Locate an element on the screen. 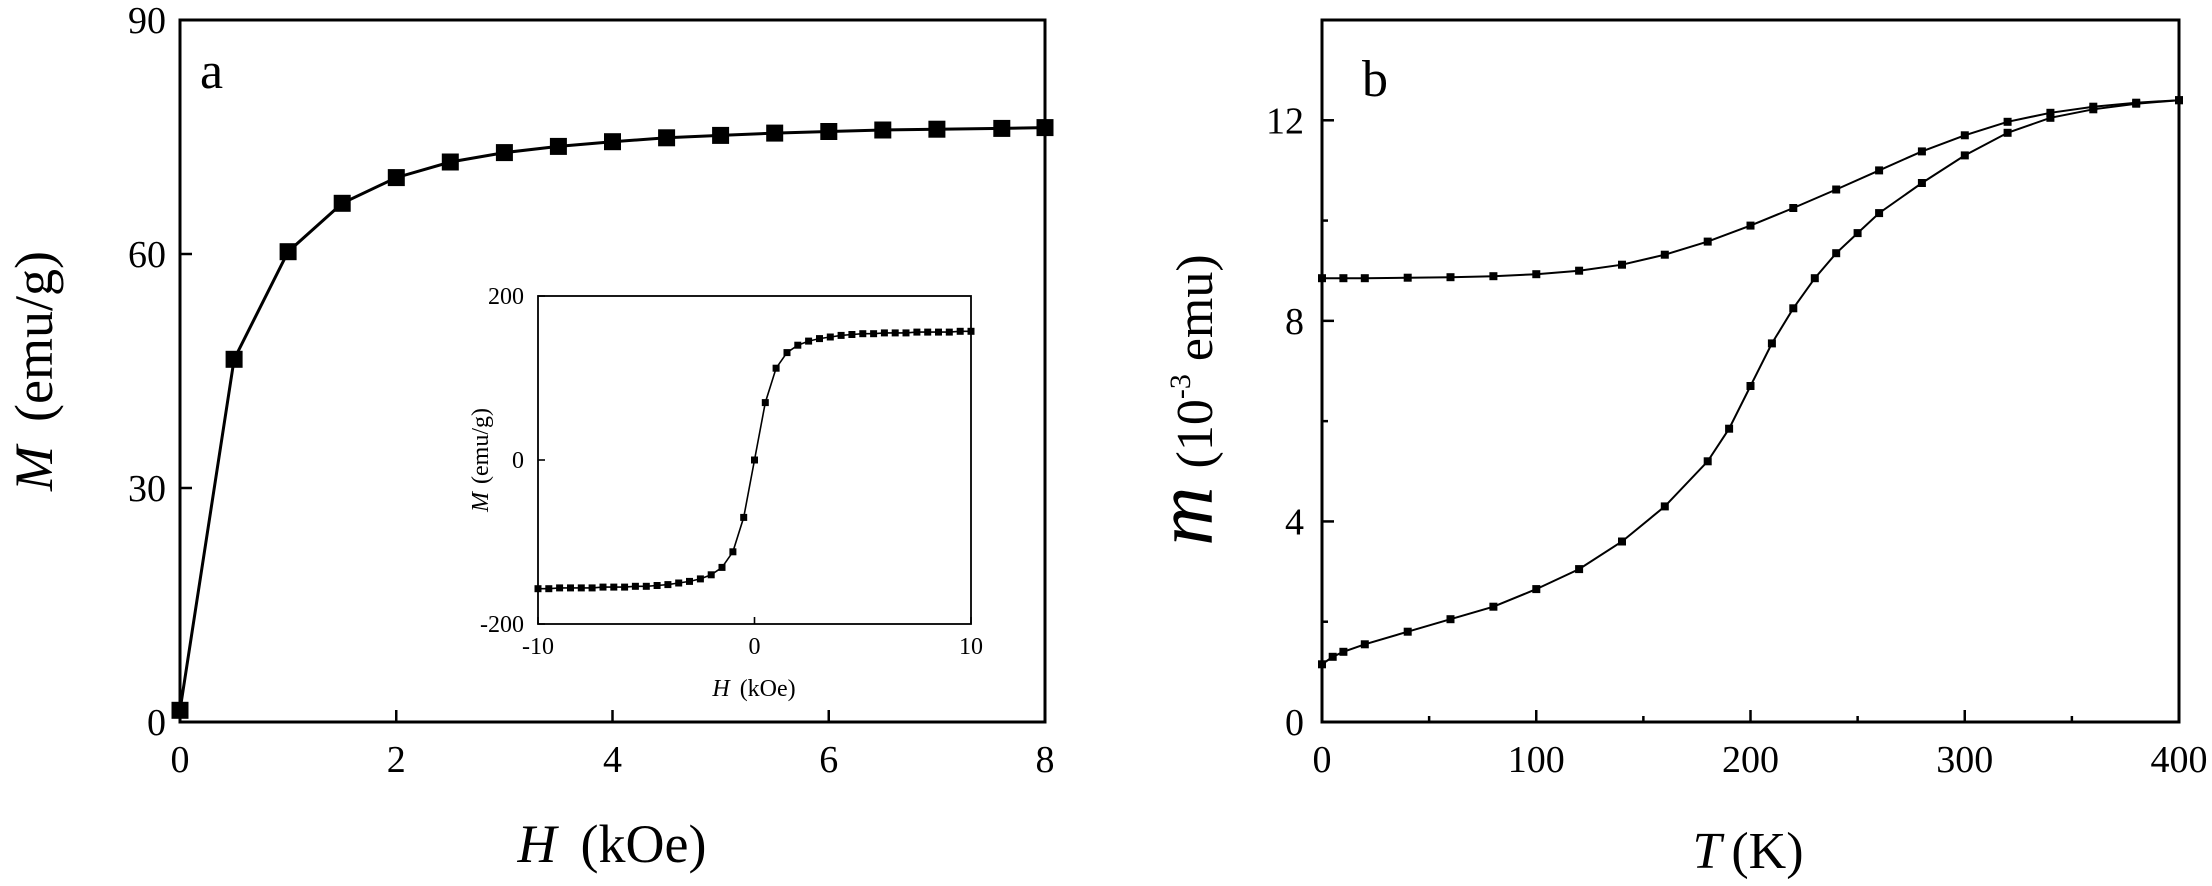  panel-a-letter: a is located at coordinates (211, 71).